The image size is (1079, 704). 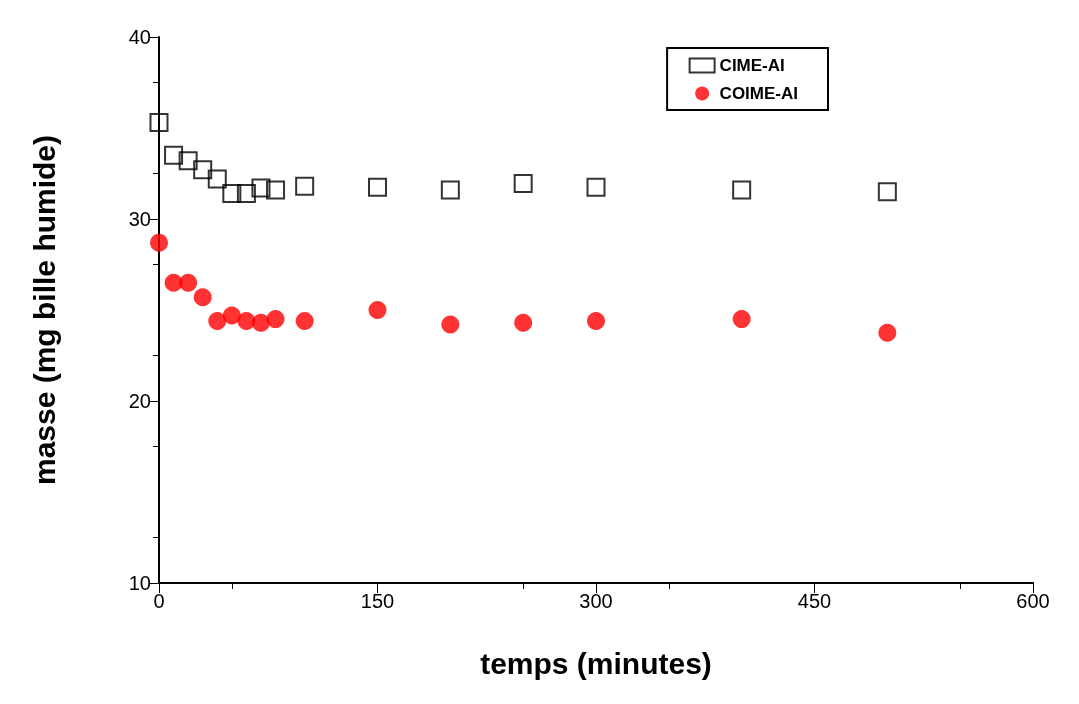 I want to click on y-tick-label: 10, so click(x=139, y=583).